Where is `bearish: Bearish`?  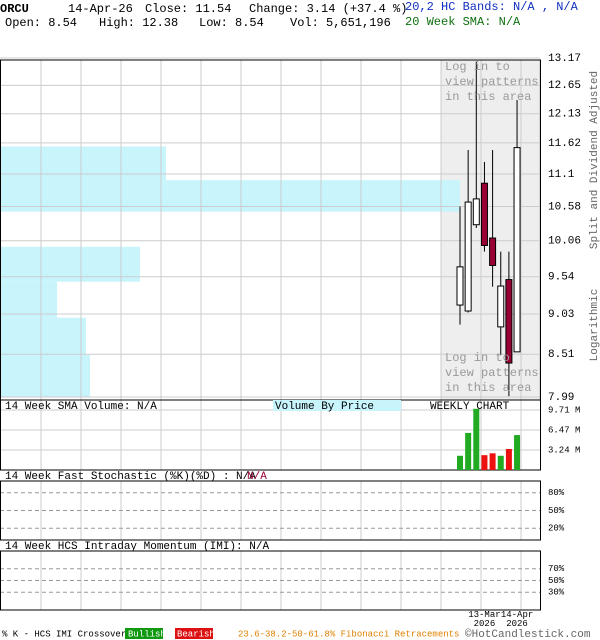 bearish: Bearish is located at coordinates (196, 634).